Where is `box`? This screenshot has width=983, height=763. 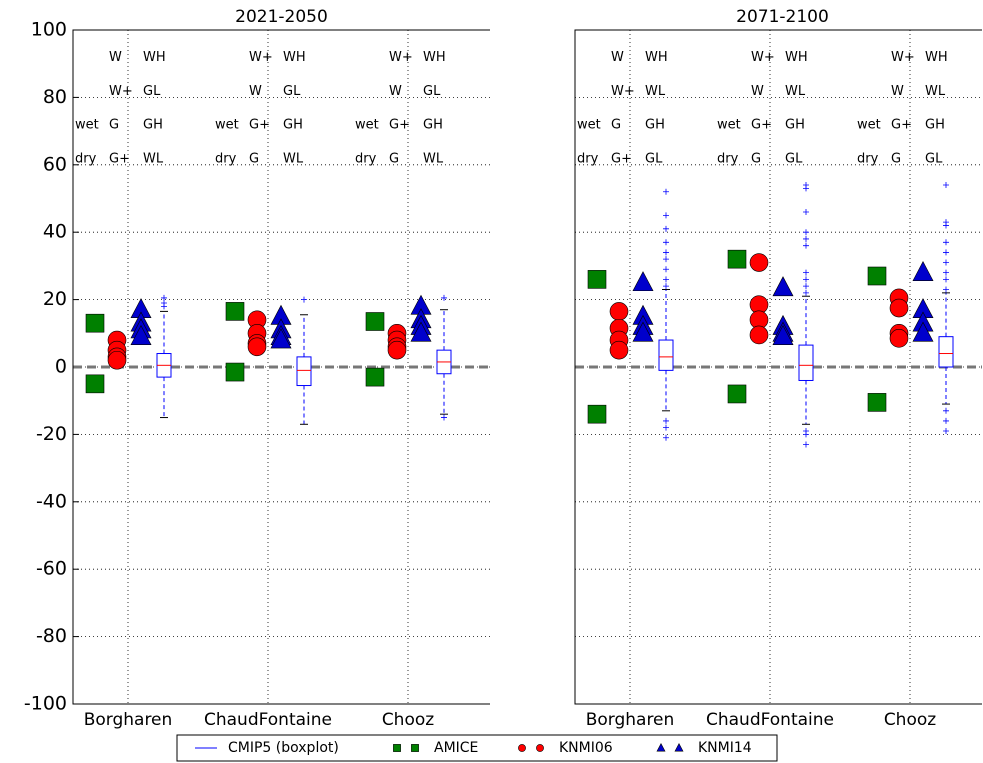
box is located at coordinates (946, 352).